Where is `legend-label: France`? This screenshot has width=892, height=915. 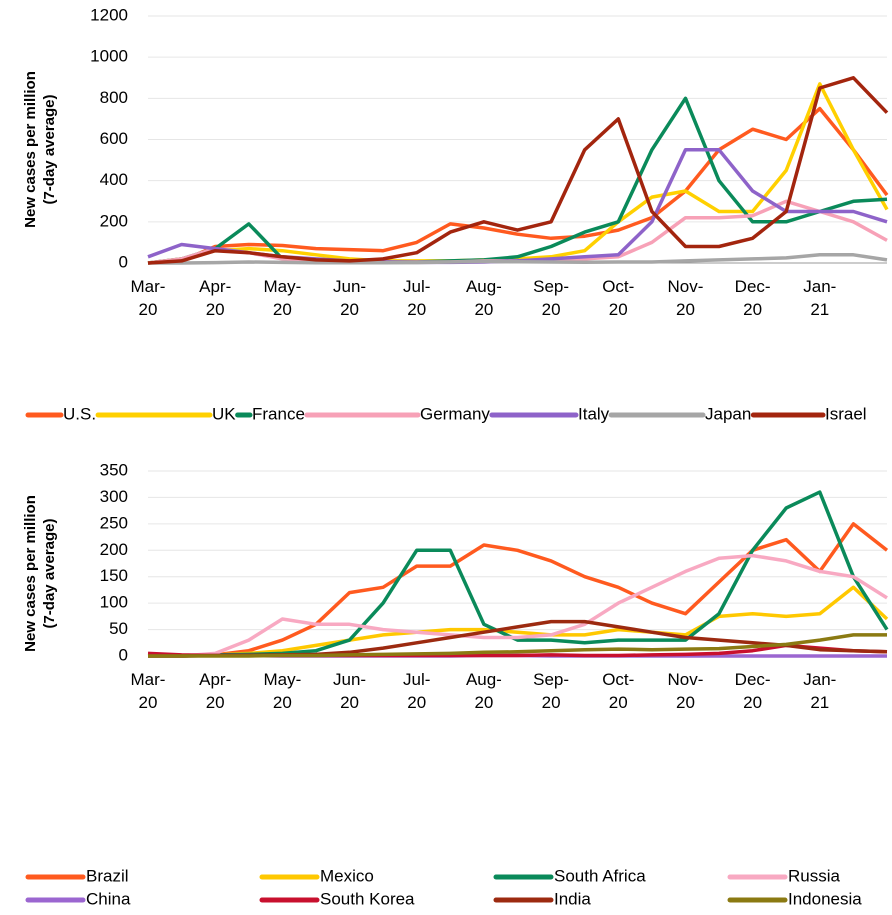 legend-label: France is located at coordinates (278, 413).